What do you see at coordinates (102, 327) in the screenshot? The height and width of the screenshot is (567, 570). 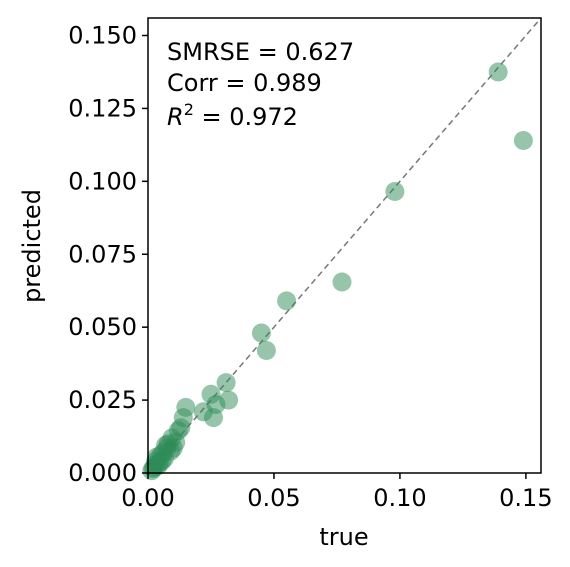 I see `y-tick-label: 0.050` at bounding box center [102, 327].